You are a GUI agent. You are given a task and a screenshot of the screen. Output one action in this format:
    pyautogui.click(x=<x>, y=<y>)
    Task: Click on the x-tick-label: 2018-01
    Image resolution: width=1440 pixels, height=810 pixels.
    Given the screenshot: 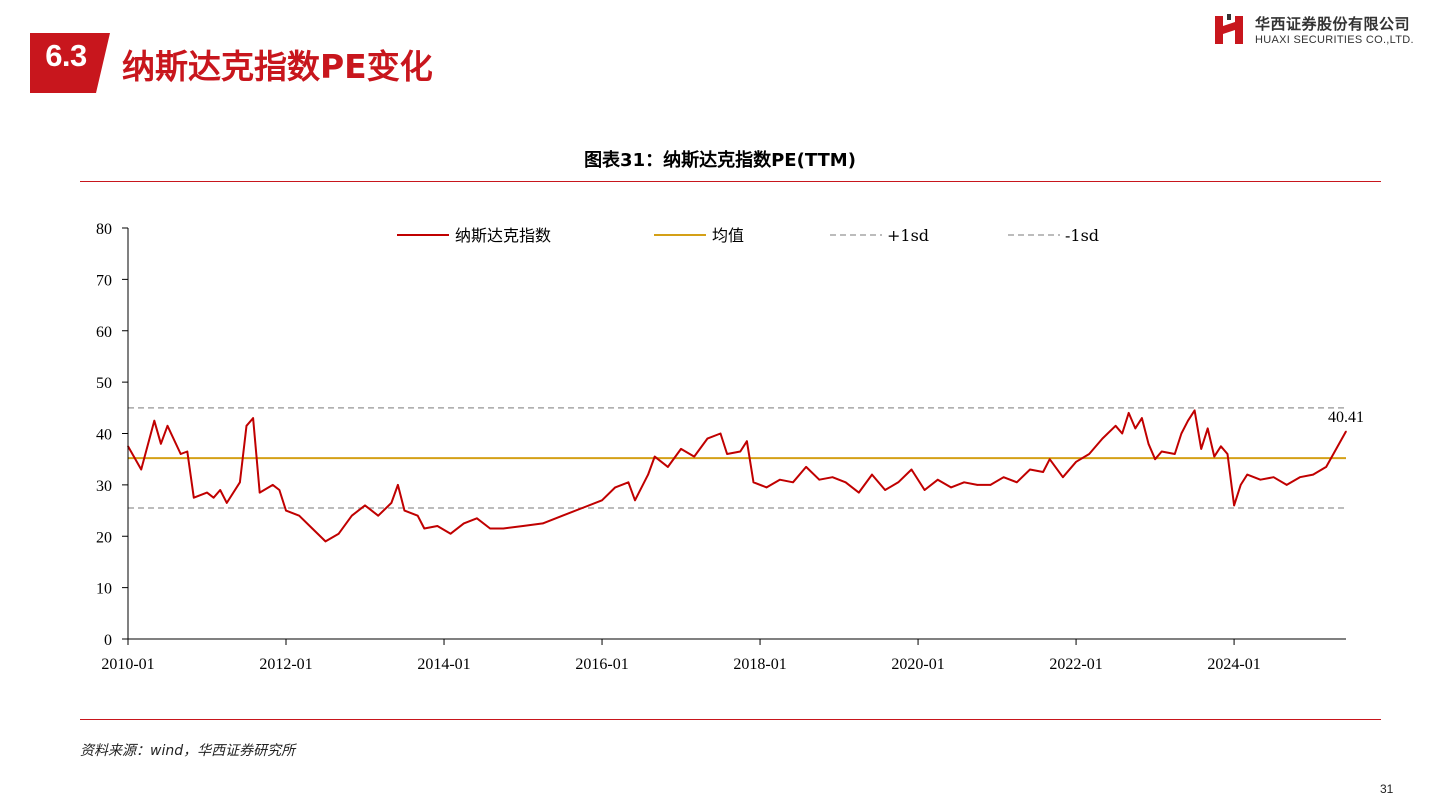 What is the action you would take?
    pyautogui.click(x=759, y=664)
    